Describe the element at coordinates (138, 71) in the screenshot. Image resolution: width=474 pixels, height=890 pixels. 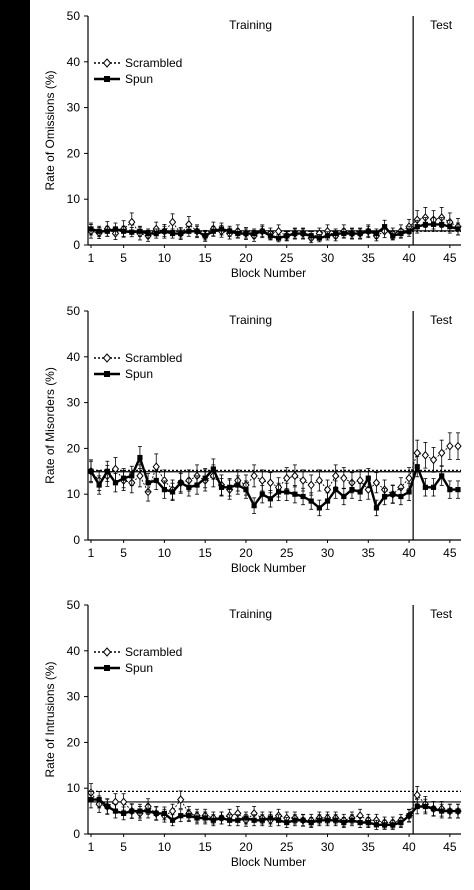
I see `legend: Scrambled Spun` at that location.